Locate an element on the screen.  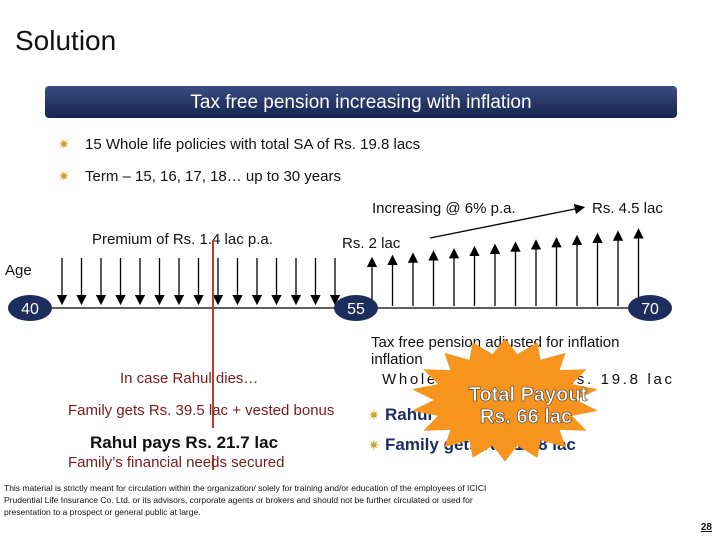
death-outcome: Family’s financial needs secured is located at coordinates (176, 462).